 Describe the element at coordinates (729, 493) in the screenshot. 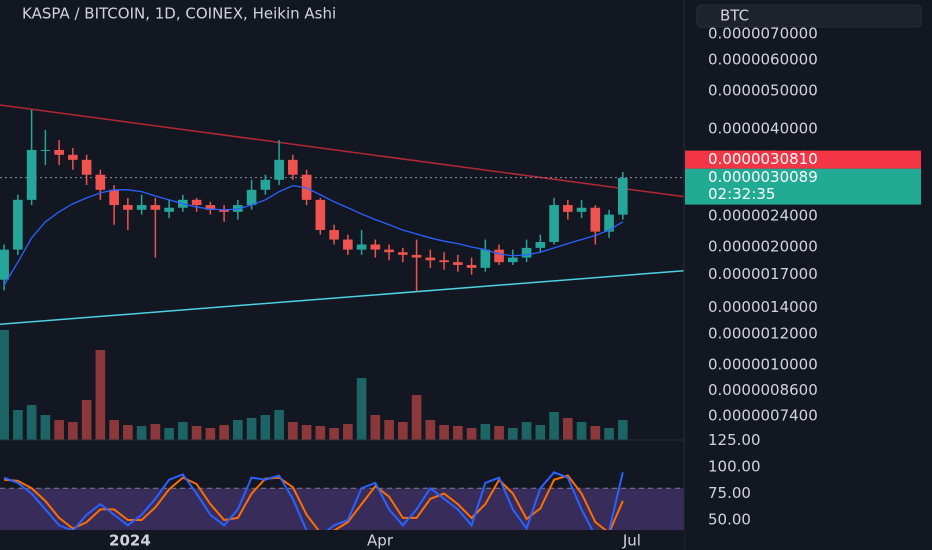

I see `stoch-tick-label: 75.00` at that location.